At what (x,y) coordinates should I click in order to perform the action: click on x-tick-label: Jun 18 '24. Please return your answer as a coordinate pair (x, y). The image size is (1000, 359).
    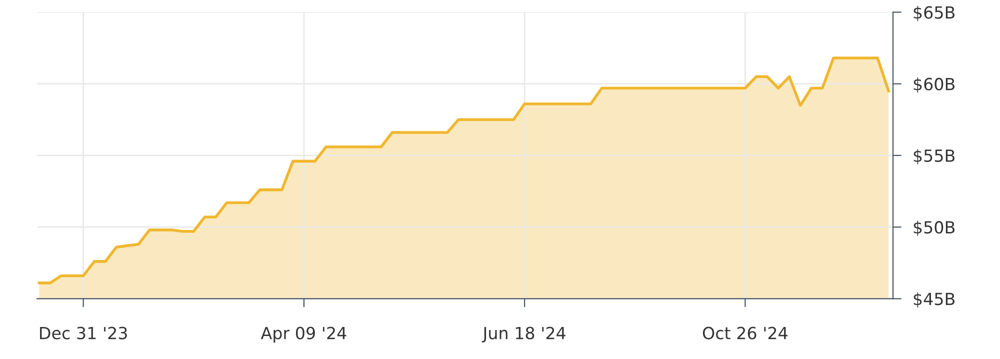
    Looking at the image, I should click on (524, 334).